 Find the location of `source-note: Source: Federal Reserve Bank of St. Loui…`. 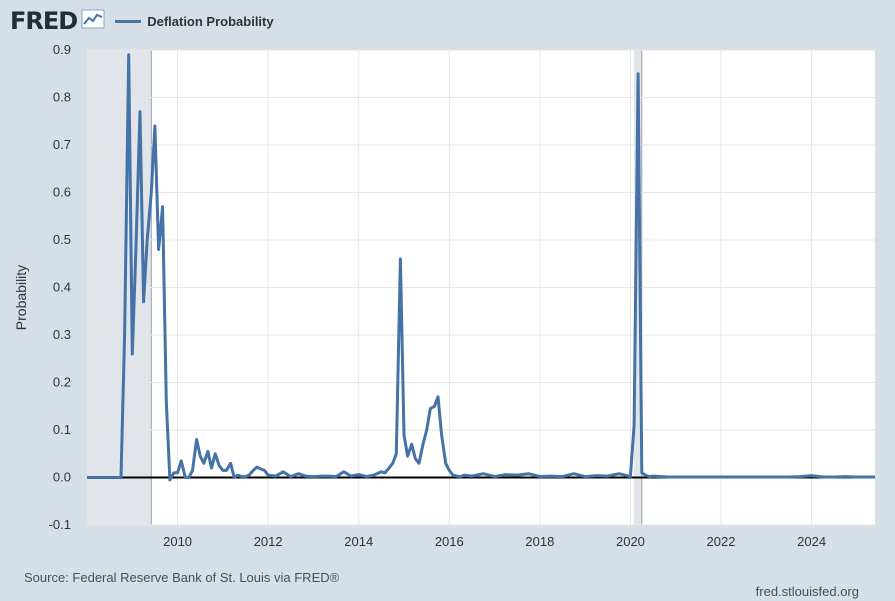

source-note: Source: Federal Reserve Bank of St. Loui… is located at coordinates (182, 577).